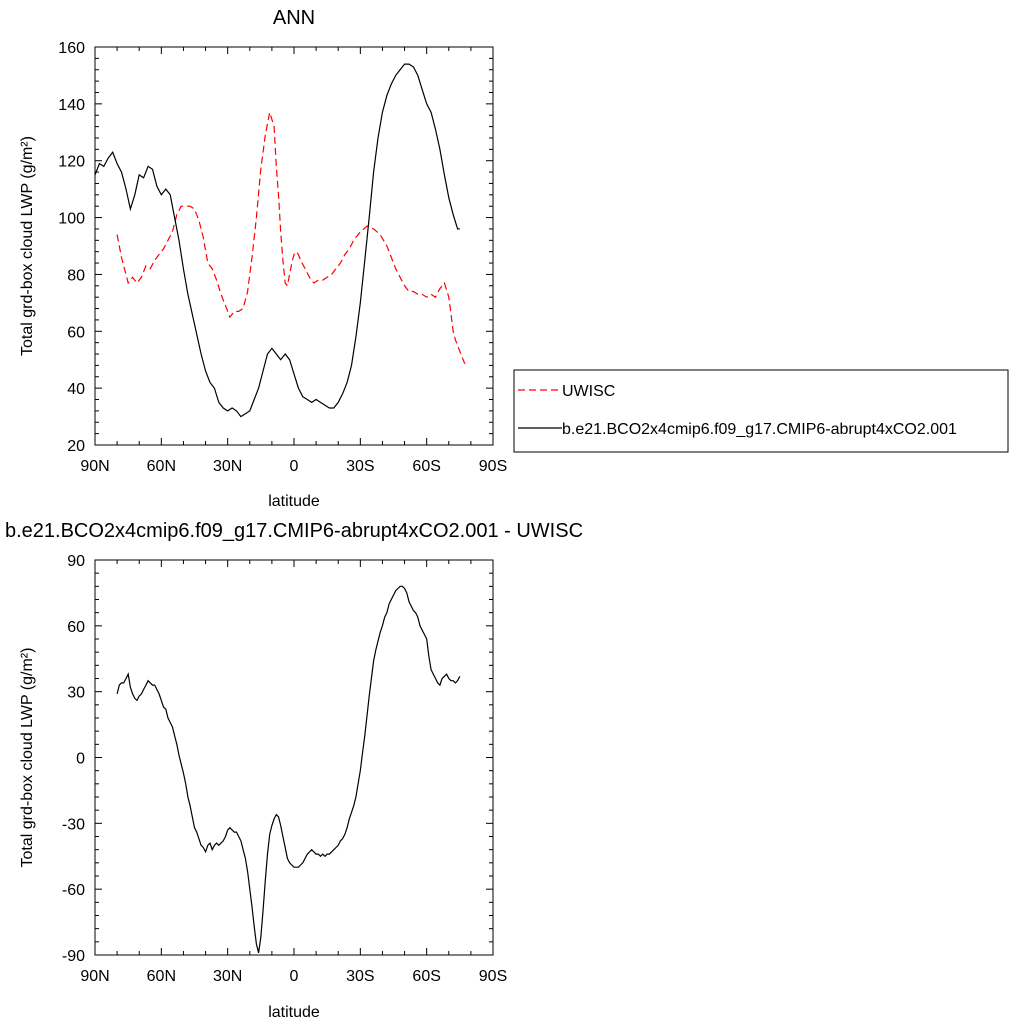 This screenshot has width=1024, height=1024. What do you see at coordinates (761, 411) in the screenshot?
I see `legend-box` at bounding box center [761, 411].